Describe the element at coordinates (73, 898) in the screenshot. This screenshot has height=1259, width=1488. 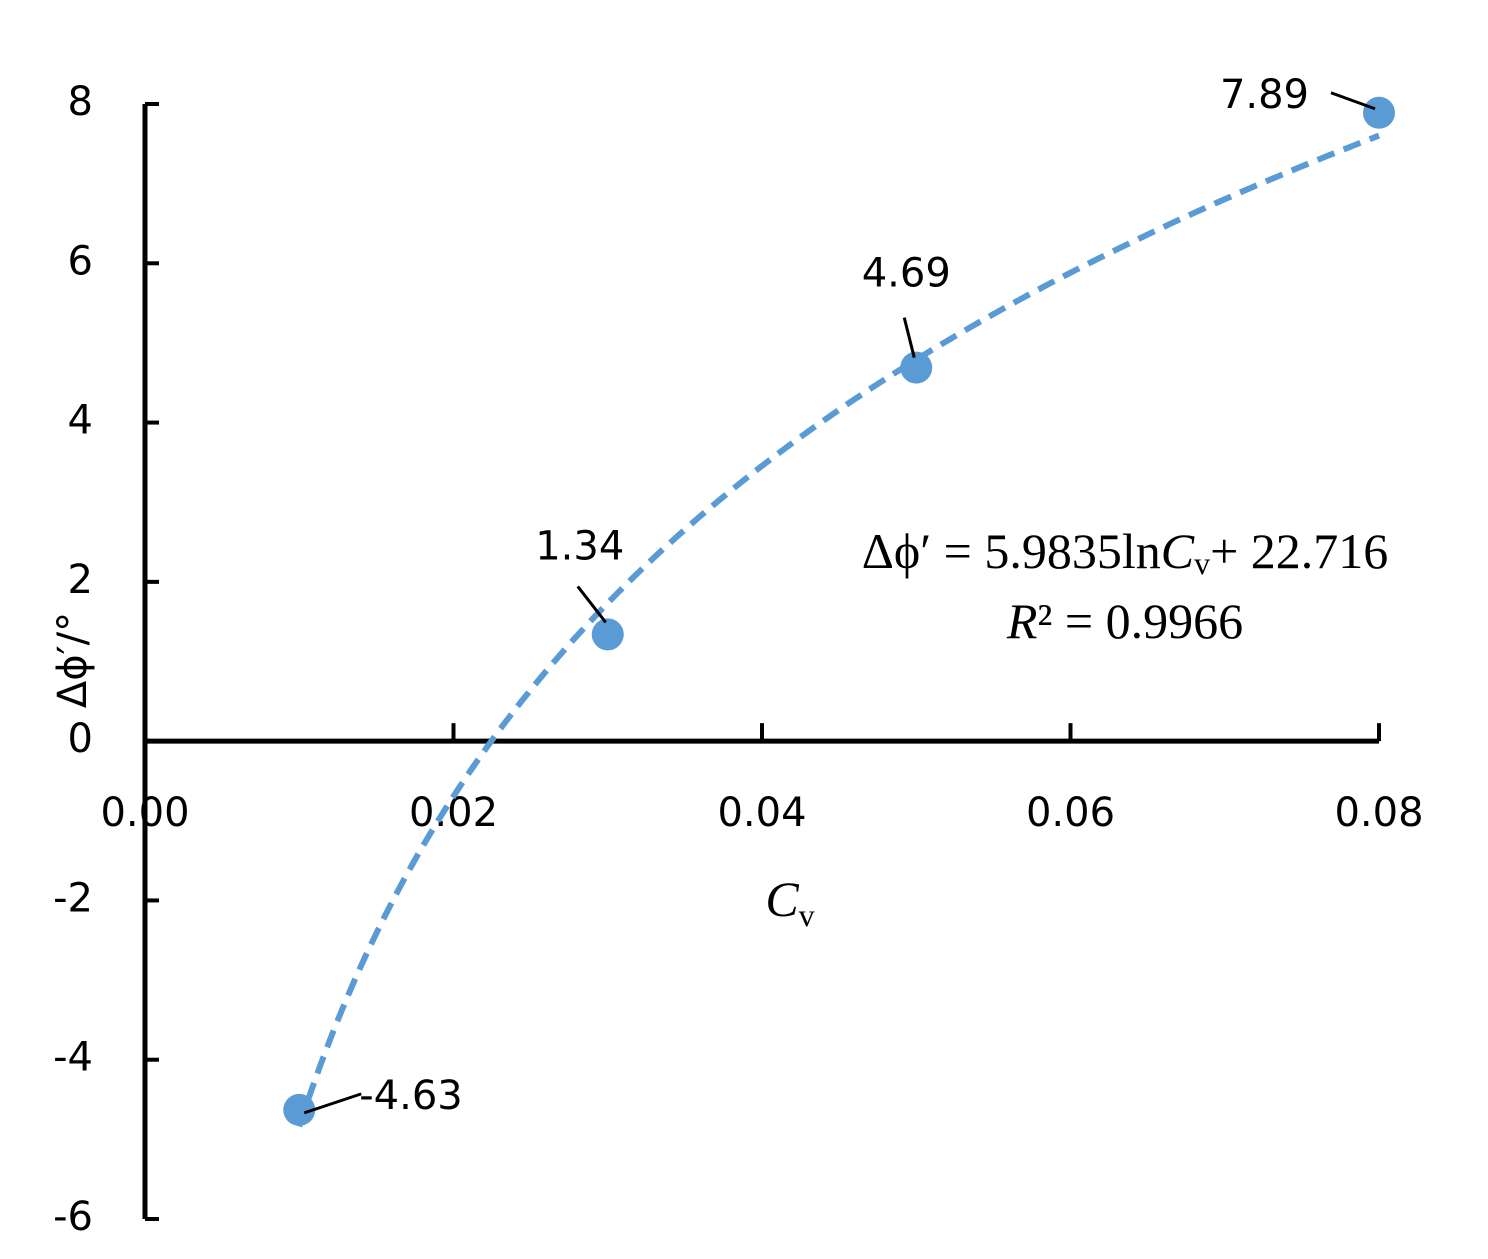
I see `y-tick-label: -2` at that location.